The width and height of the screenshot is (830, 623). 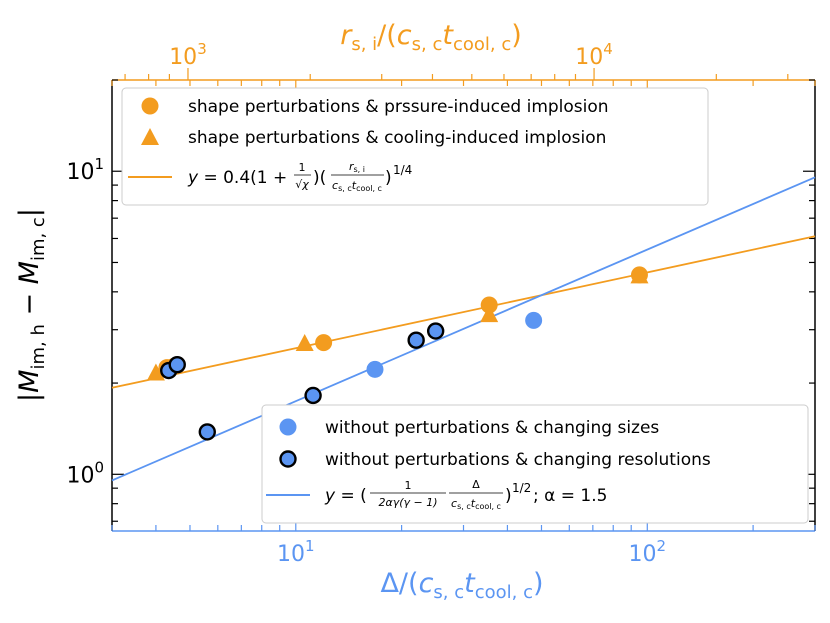 I want to click on legend-top-left-box, so click(x=415, y=146).